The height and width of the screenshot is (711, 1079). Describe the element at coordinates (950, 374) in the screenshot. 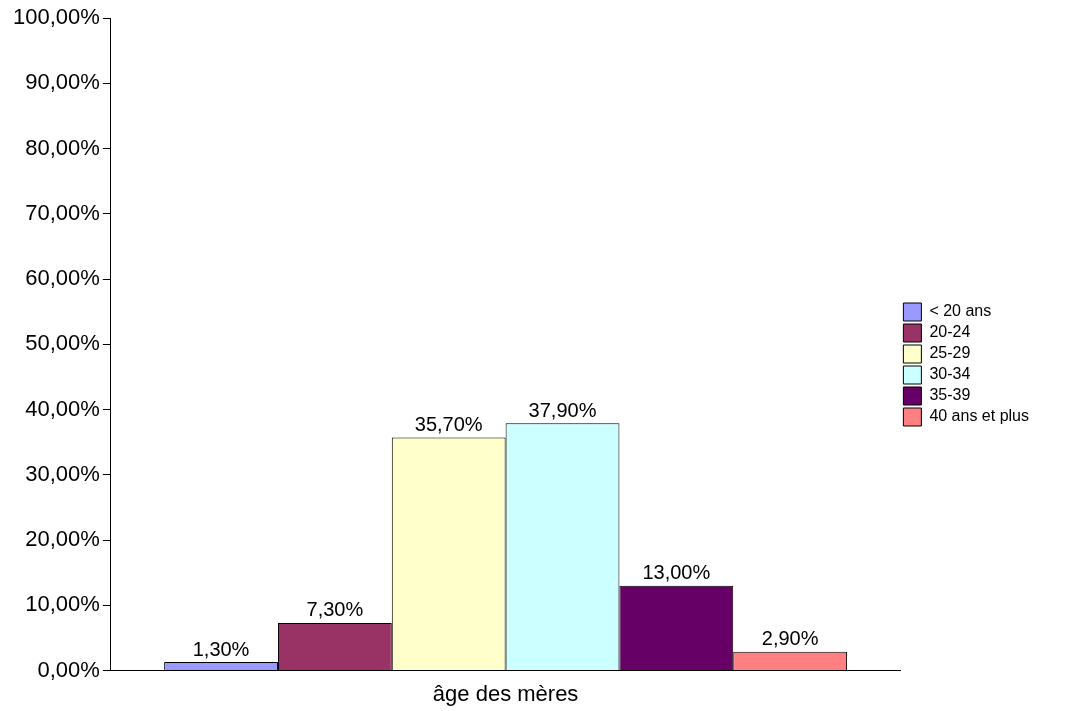

I see `legend-label: 30-34` at that location.